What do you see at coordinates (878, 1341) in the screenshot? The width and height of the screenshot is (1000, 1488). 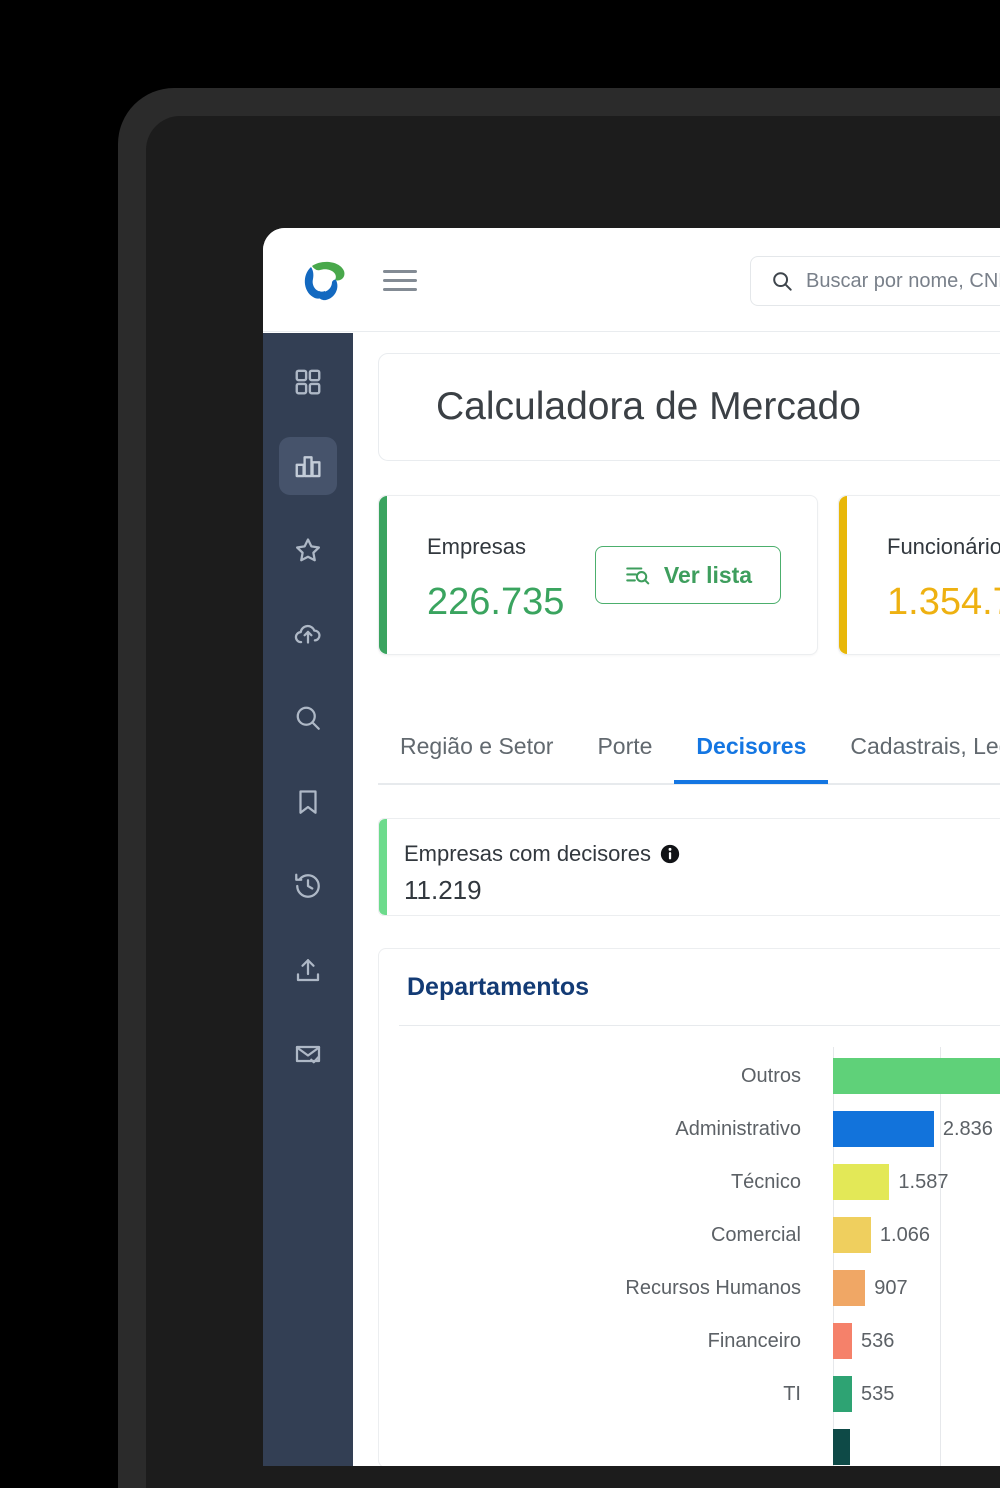 I see `chart-value-label: 536` at bounding box center [878, 1341].